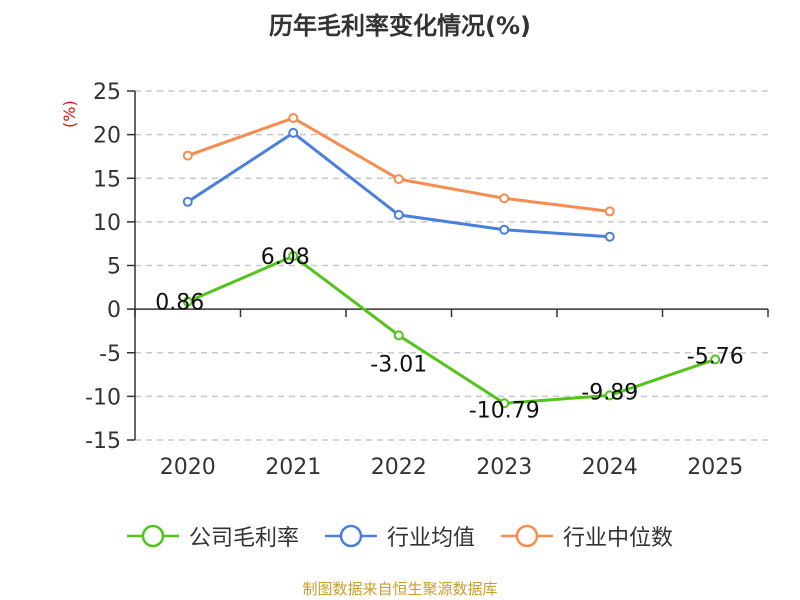 Image resolution: width=800 pixels, height=600 pixels. I want to click on x-tick-label: 2020, so click(188, 467).